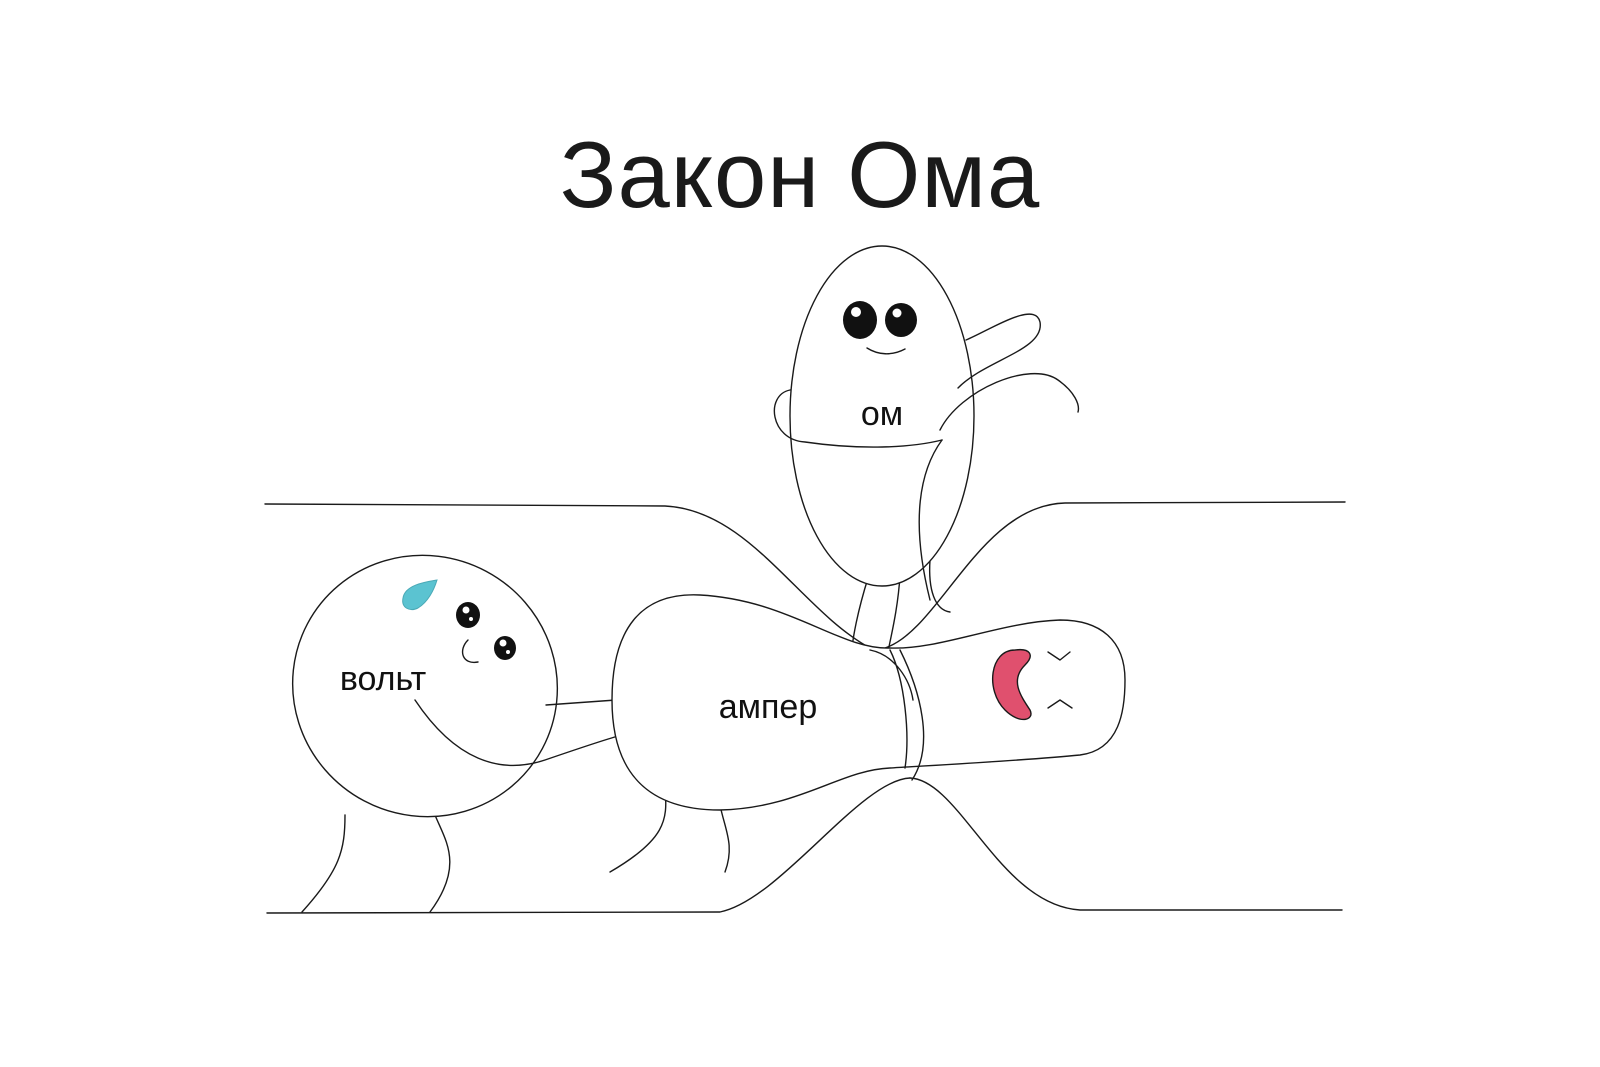  Describe the element at coordinates (323, 863) in the screenshot. I see `volt-leg-back` at that location.